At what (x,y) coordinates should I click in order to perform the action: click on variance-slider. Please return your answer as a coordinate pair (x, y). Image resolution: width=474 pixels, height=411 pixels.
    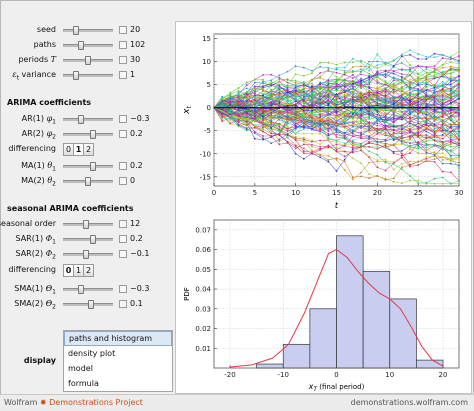
    Looking at the image, I should click on (88, 75).